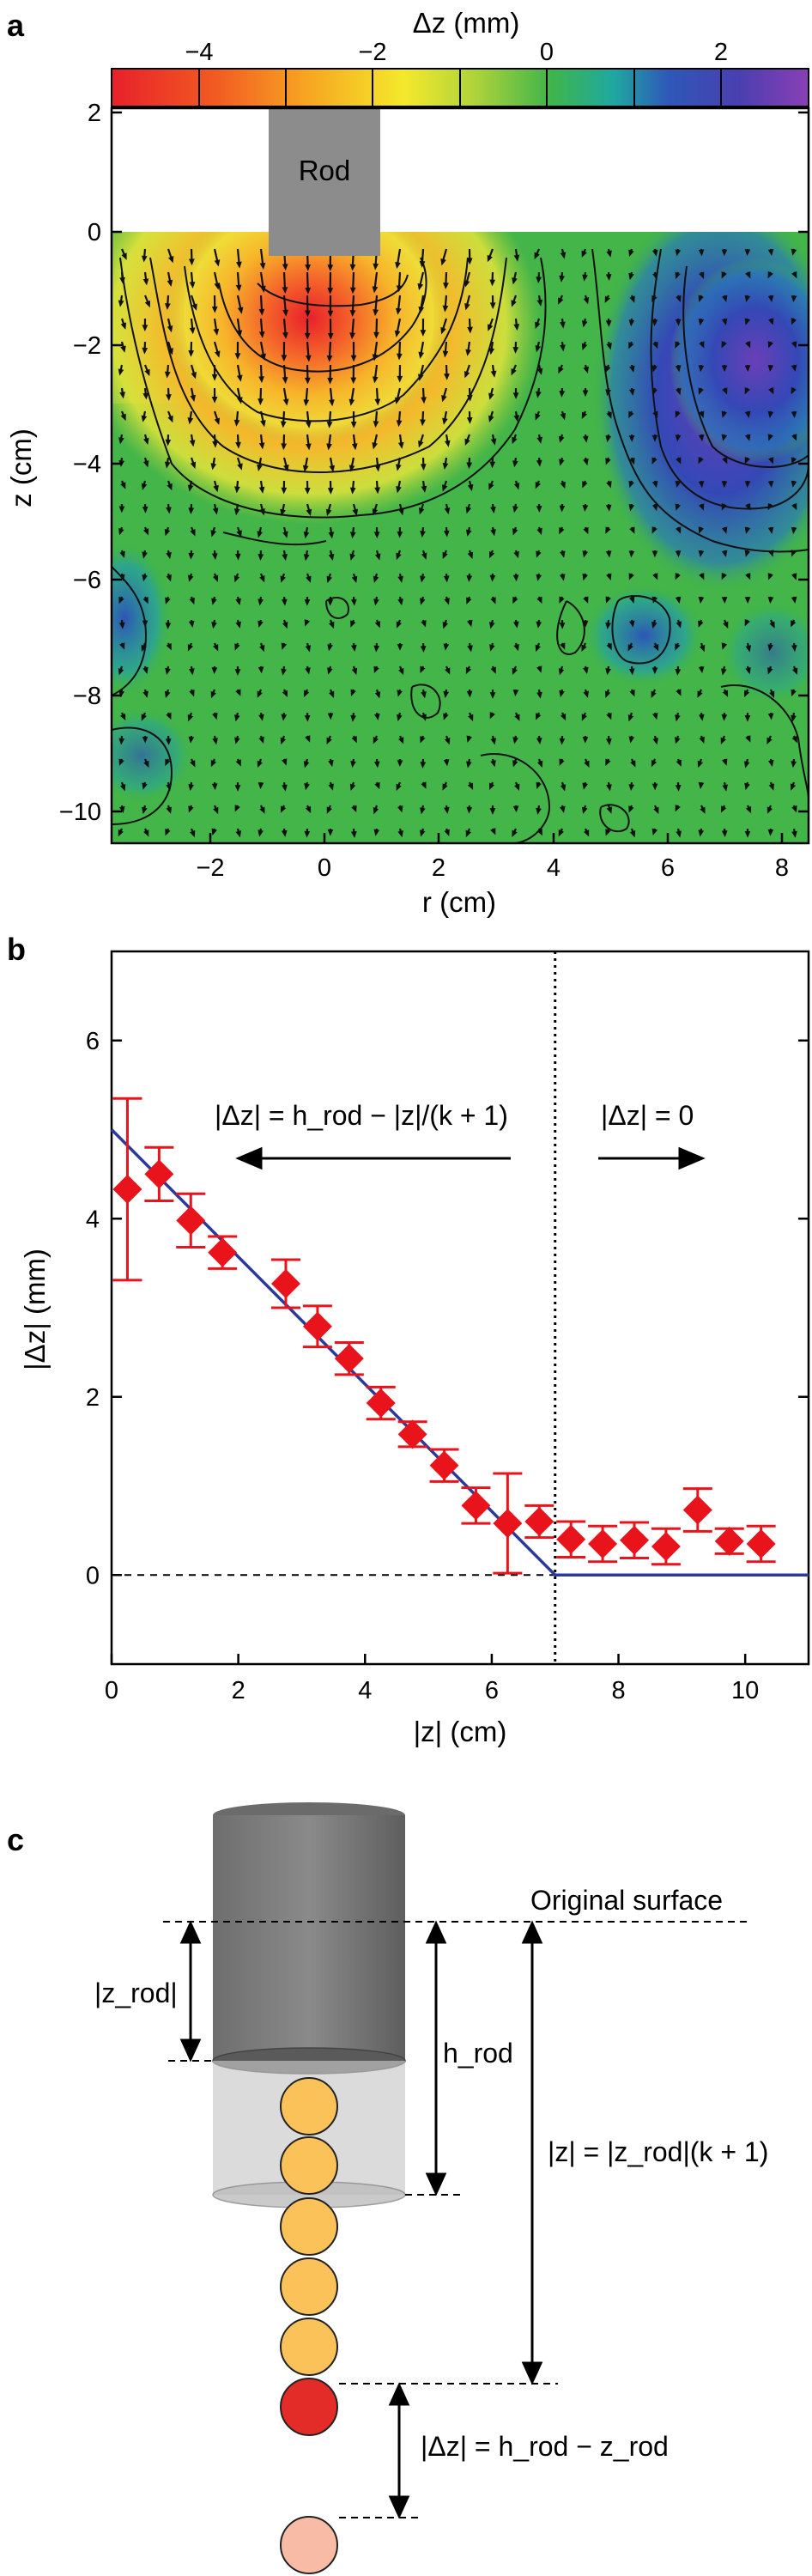 The height and width of the screenshot is (2576, 812). Describe the element at coordinates (309, 2407) in the screenshot. I see `bead-tracked` at that location.